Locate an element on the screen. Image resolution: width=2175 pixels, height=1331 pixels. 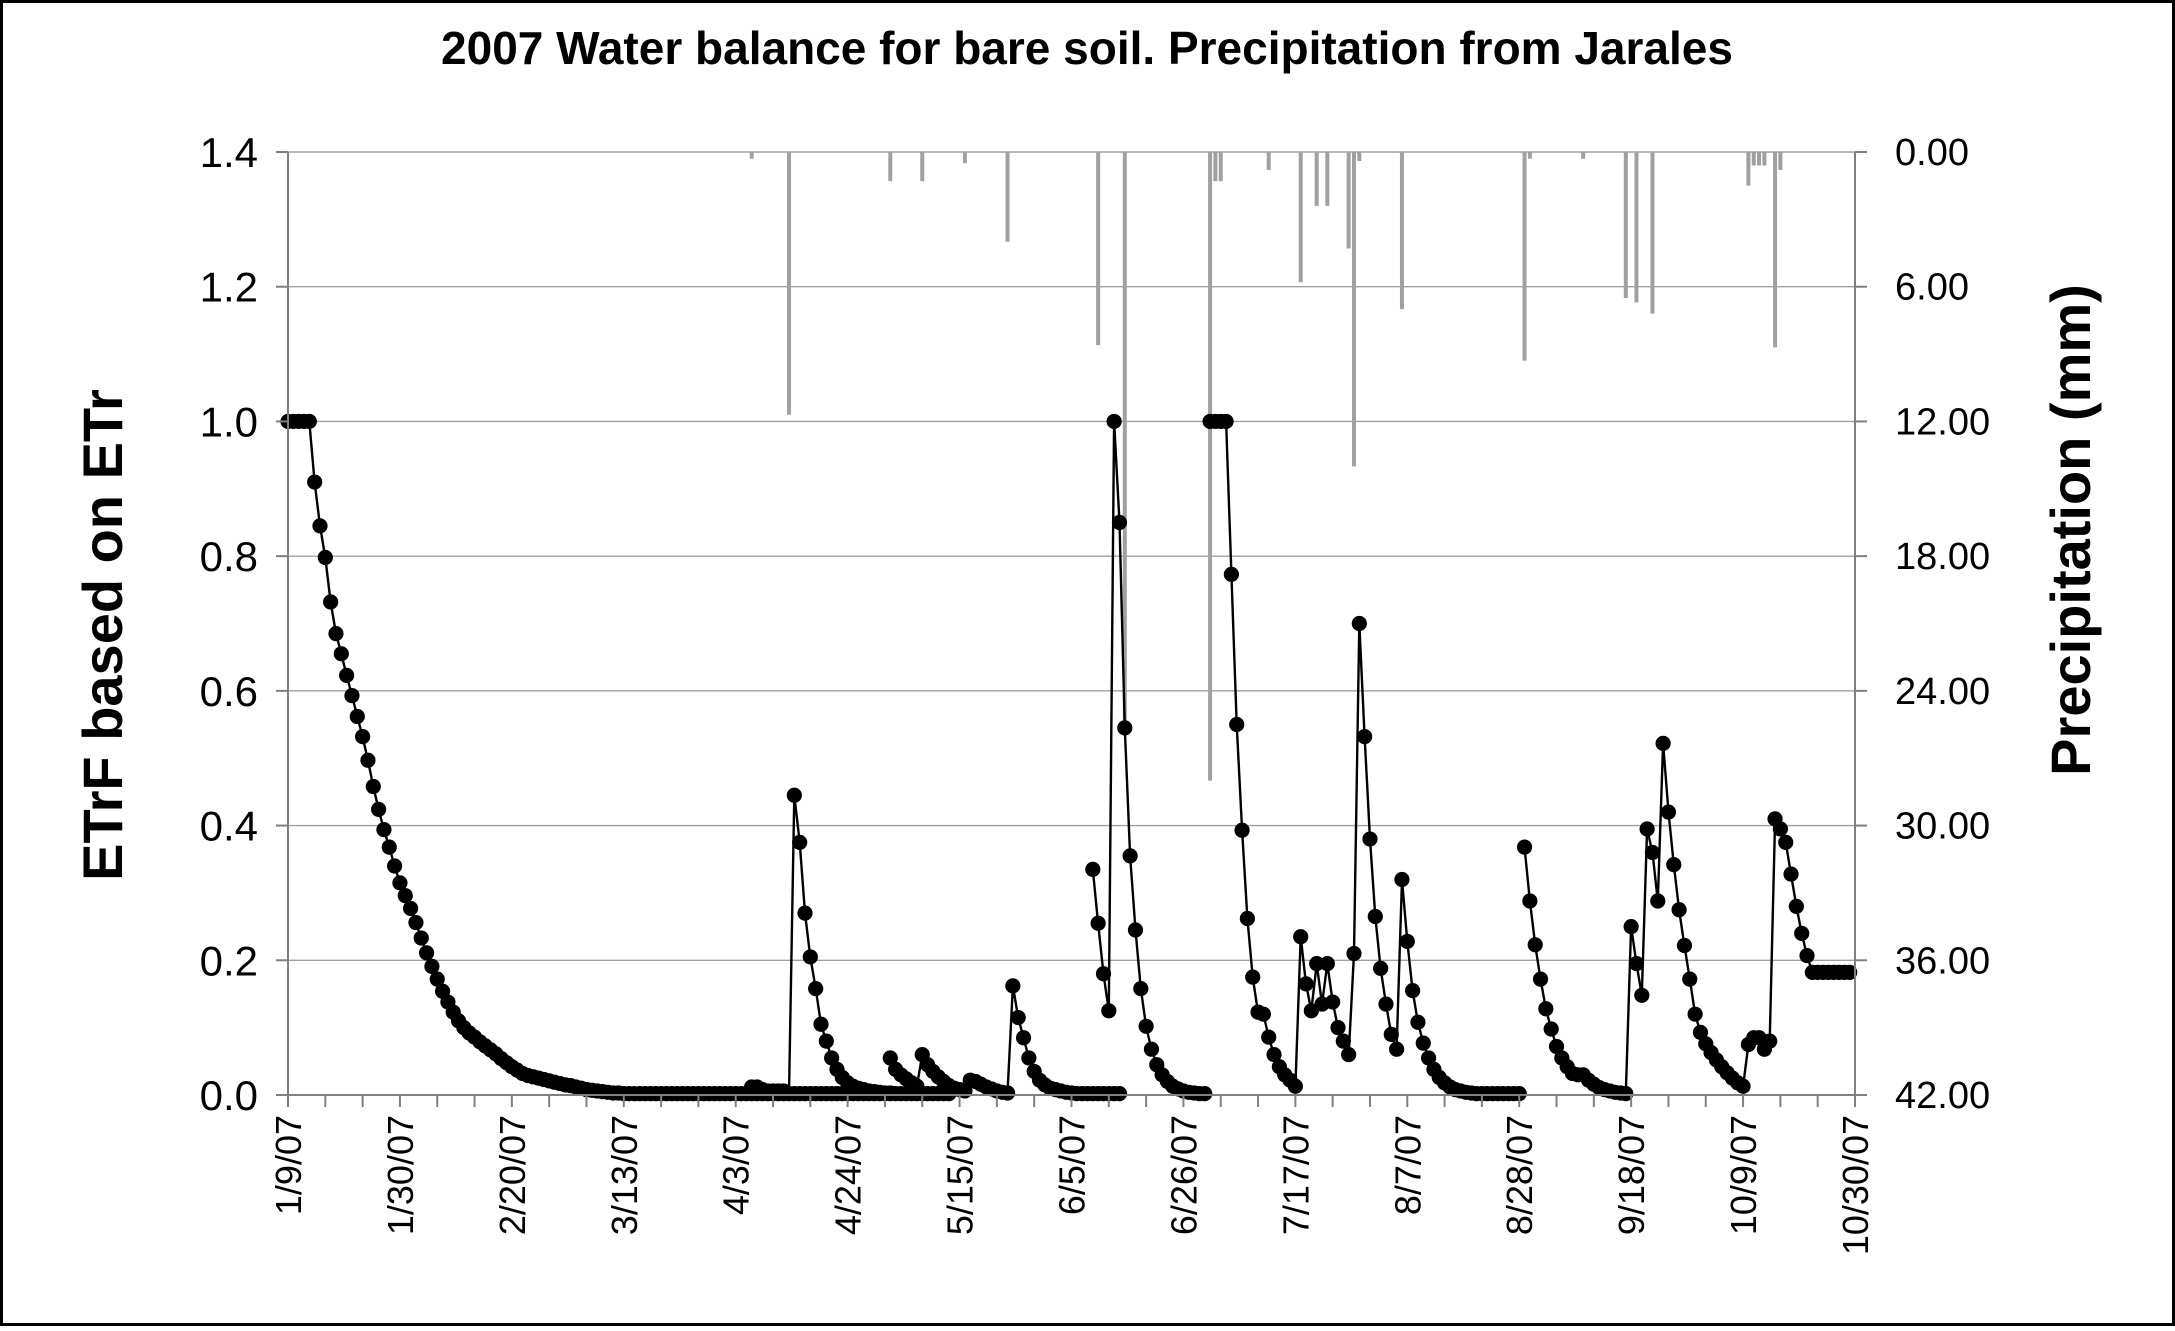
x-tick-label: 8/28/07 is located at coordinates (1519, 1175).